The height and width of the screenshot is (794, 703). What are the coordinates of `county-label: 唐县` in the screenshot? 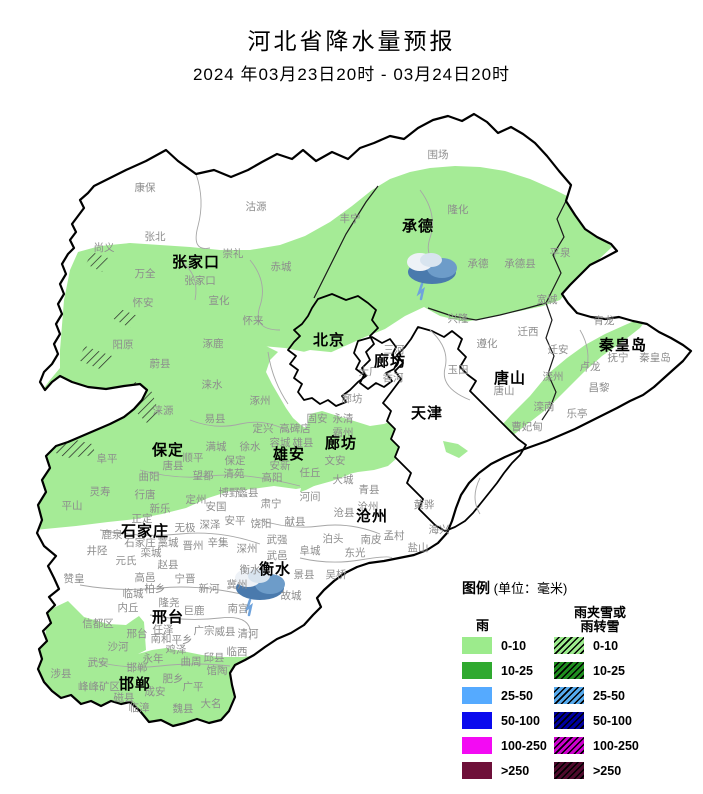 It's located at (173, 465).